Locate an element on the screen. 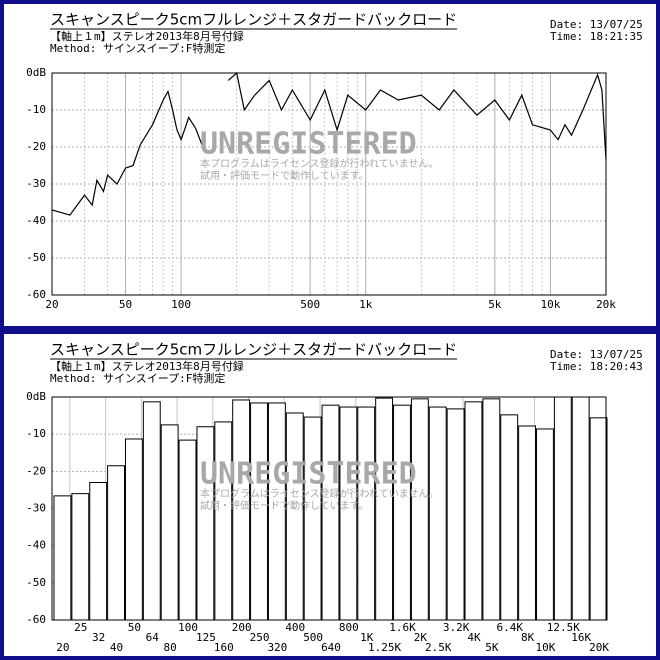  x-tick-label: 8K is located at coordinates (528, 637).